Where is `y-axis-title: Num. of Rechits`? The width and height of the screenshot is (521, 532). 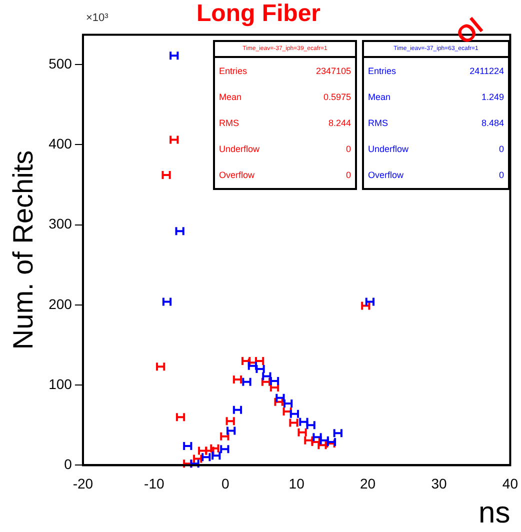
y-axis-title: Num. of Rechits is located at coordinates (23, 250).